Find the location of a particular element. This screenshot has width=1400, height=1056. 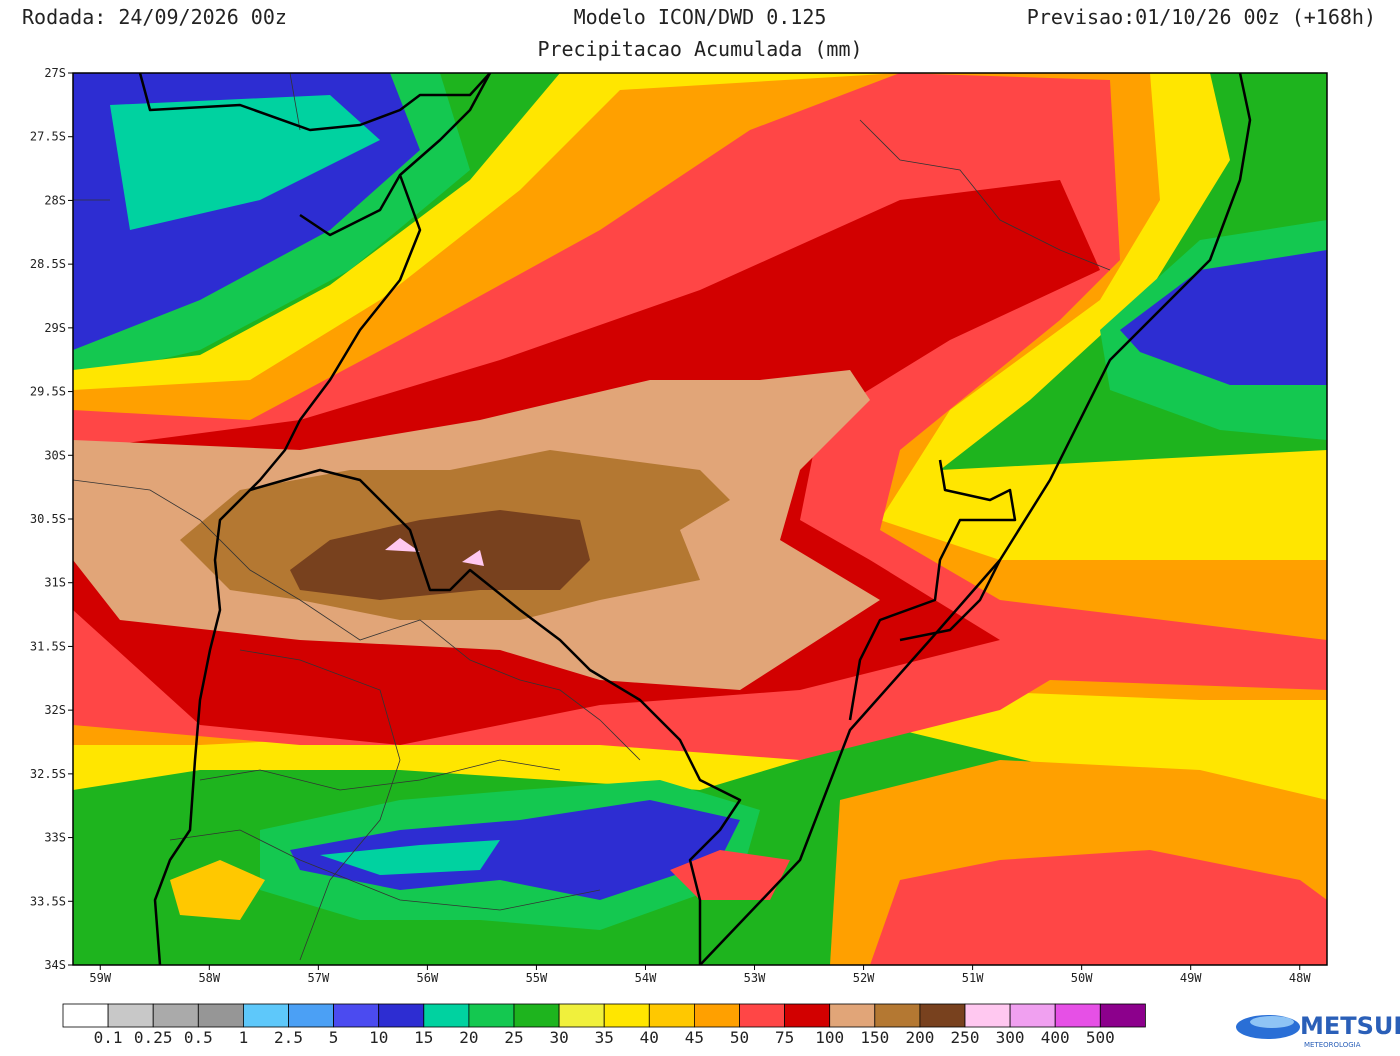

colorbar-label: 250 is located at coordinates (965, 1037).